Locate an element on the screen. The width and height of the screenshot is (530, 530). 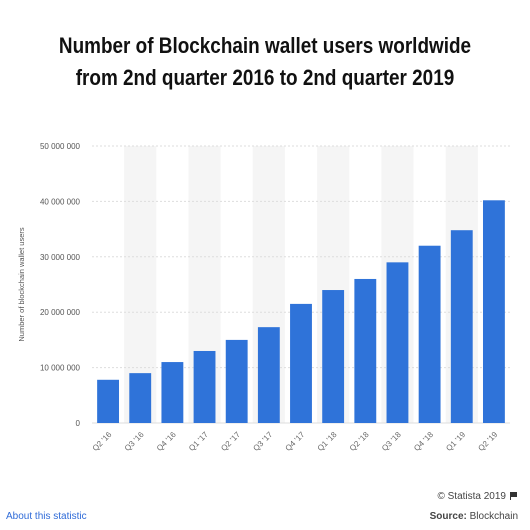
x-tick-label: Q2 '19 is located at coordinates (487, 441).